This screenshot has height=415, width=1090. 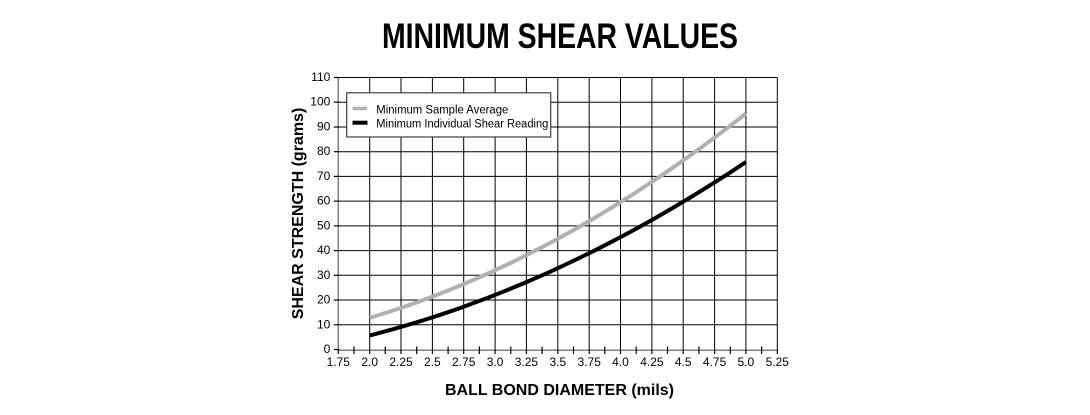 What do you see at coordinates (652, 362) in the screenshot?
I see `svg-text: 4.25` at bounding box center [652, 362].